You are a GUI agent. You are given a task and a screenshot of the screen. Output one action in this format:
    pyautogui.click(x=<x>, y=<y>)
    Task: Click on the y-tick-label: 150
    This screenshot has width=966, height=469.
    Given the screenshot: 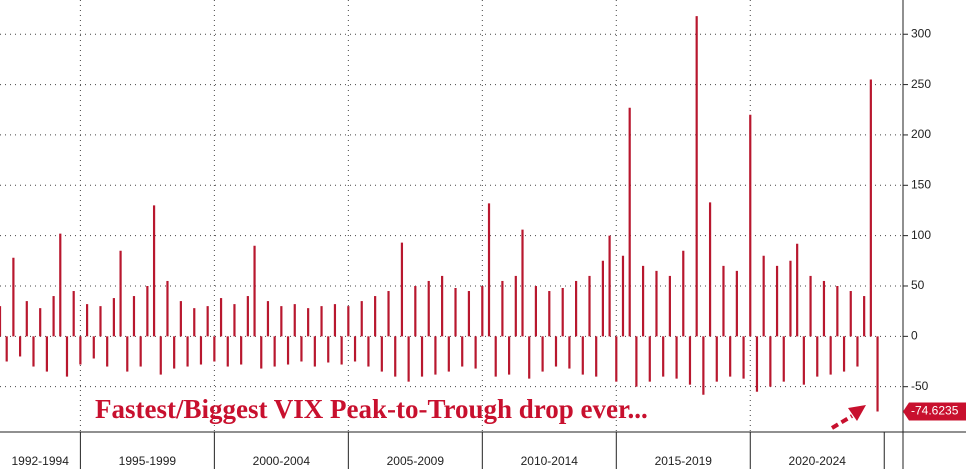 What is the action you would take?
    pyautogui.click(x=921, y=184)
    